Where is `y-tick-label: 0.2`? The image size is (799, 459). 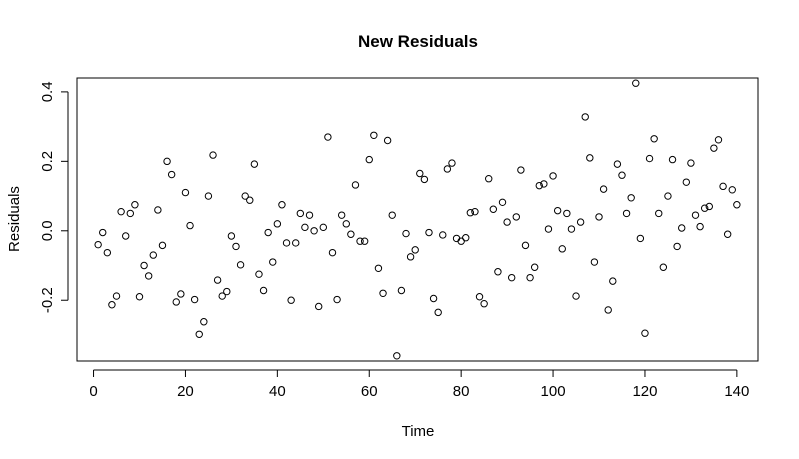
y-tick-label: 0.2 is located at coordinates (47, 161).